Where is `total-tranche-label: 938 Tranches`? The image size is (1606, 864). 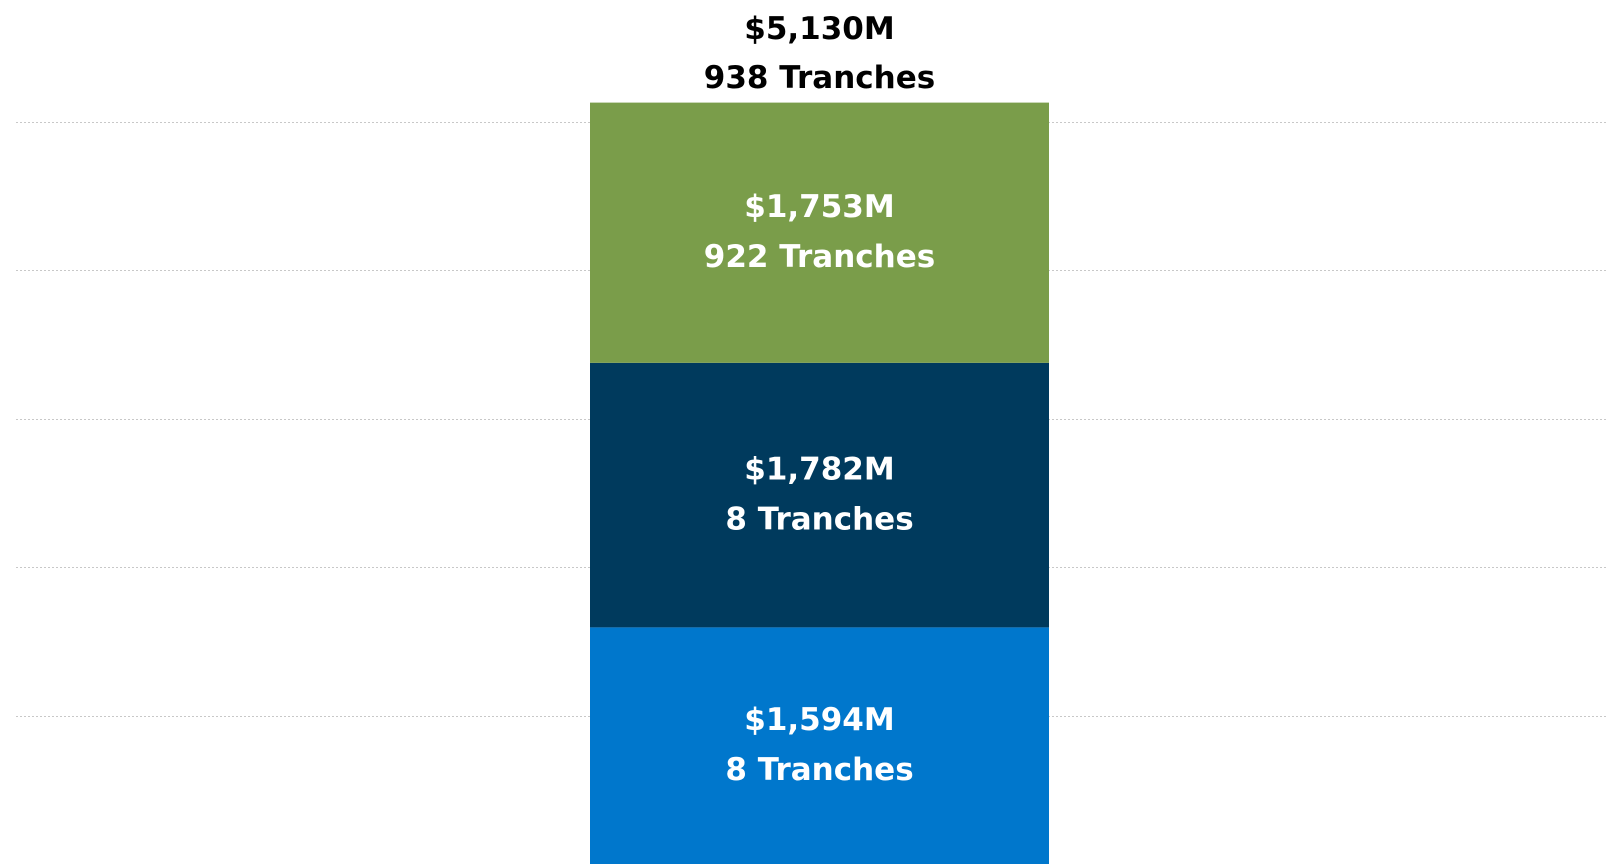 total-tranche-label: 938 Tranches is located at coordinates (819, 78).